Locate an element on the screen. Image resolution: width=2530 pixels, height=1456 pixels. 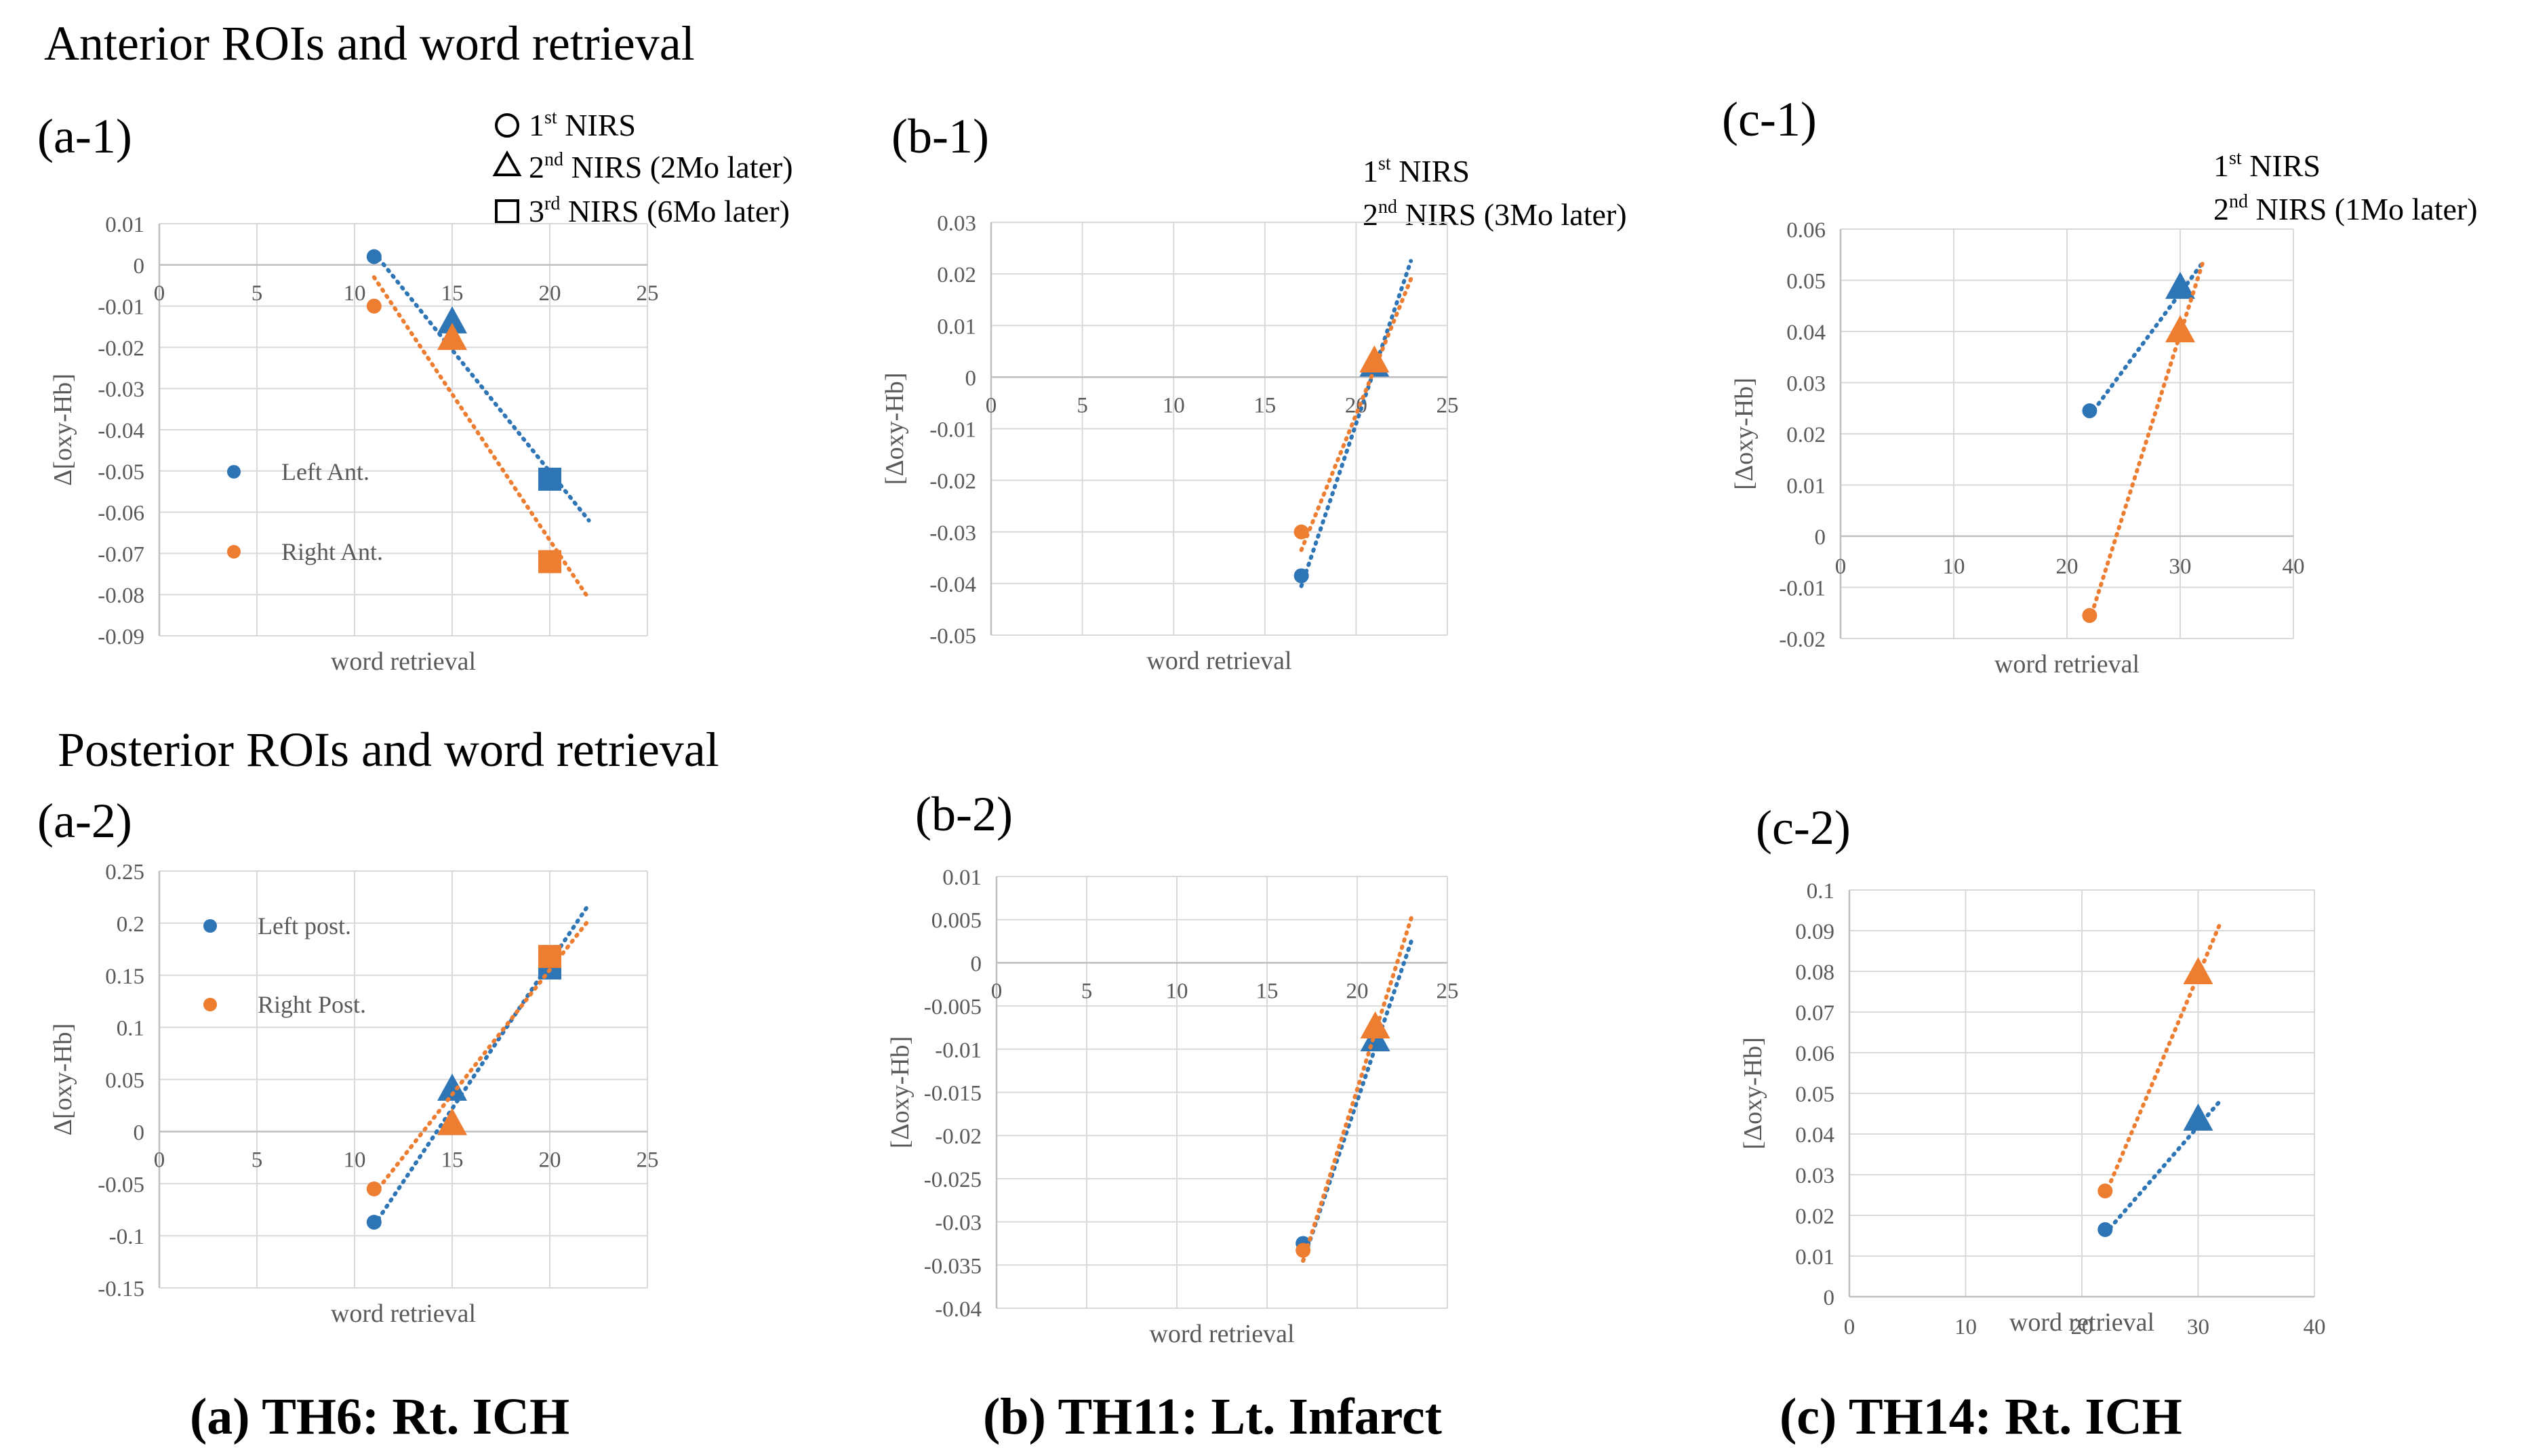
legend-second-nirs: 2nd NIRS (2Mo later) is located at coordinates (661, 166).